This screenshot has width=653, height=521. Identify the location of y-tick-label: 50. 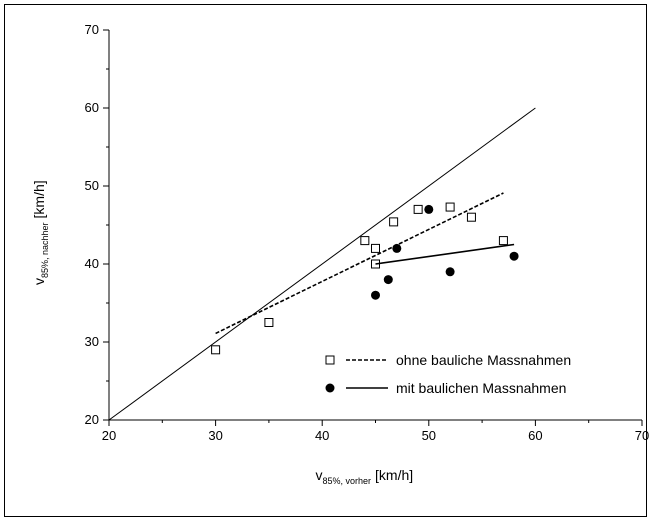
(92, 185).